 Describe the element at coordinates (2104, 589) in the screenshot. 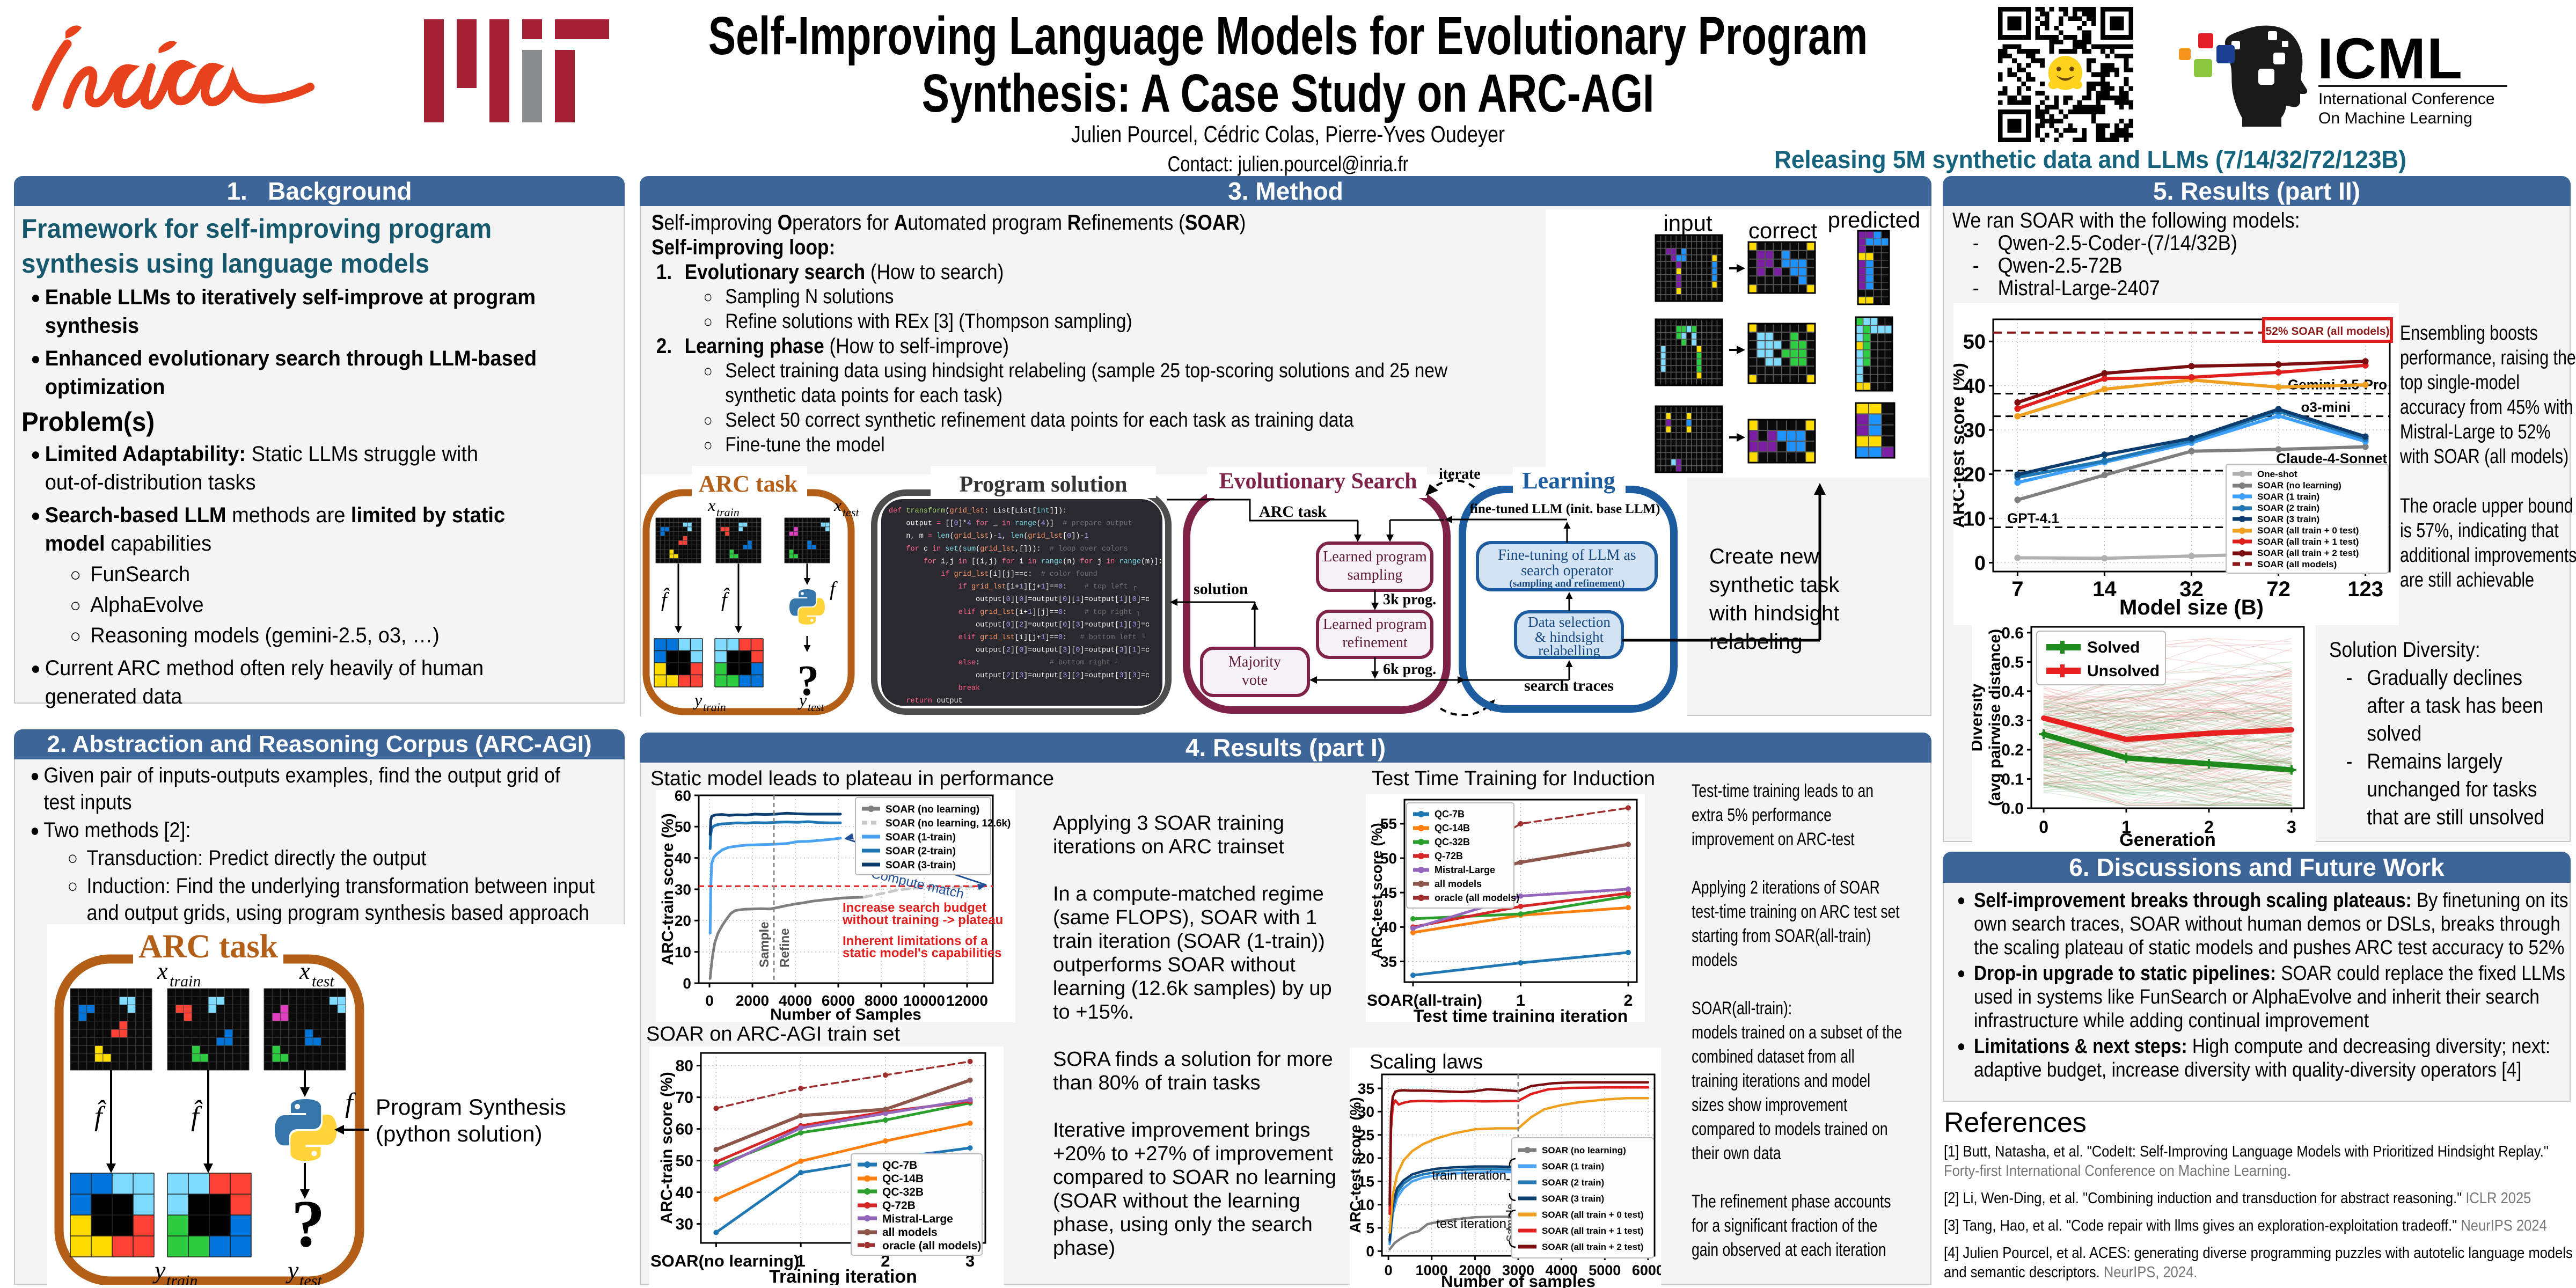

I see `svg-text: 14` at that location.